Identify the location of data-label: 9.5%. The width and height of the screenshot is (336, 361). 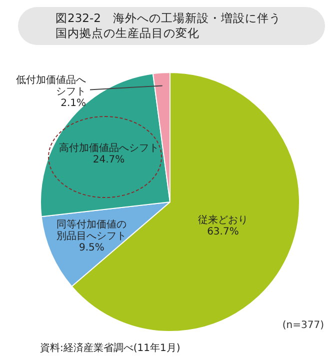
(91, 248).